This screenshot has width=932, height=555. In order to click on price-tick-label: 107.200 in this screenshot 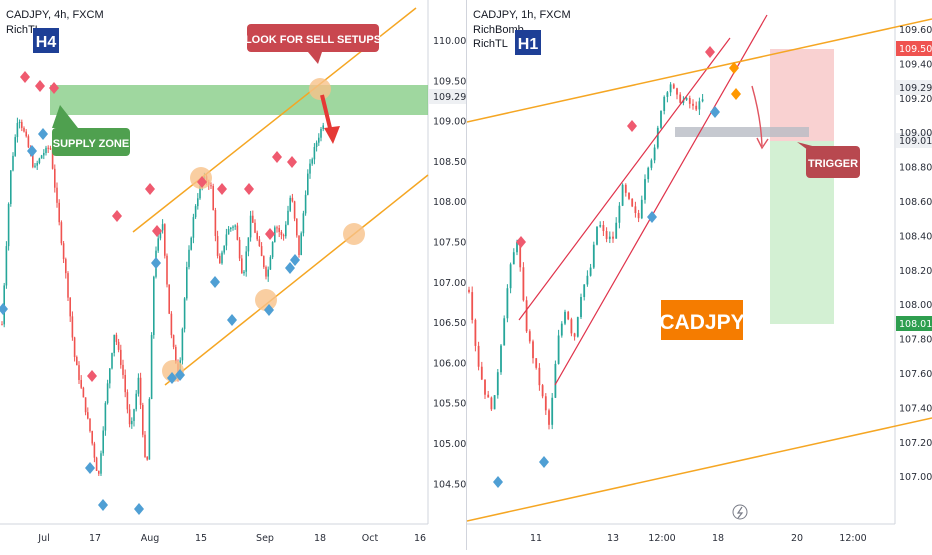, I will do `click(915, 443)`.